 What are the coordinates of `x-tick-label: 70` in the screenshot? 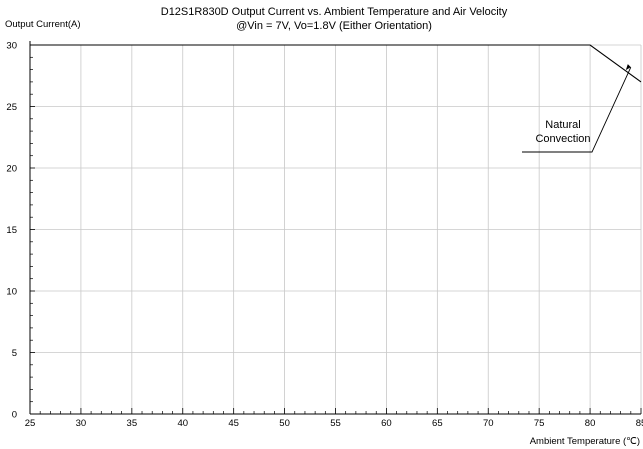 It's located at (488, 423).